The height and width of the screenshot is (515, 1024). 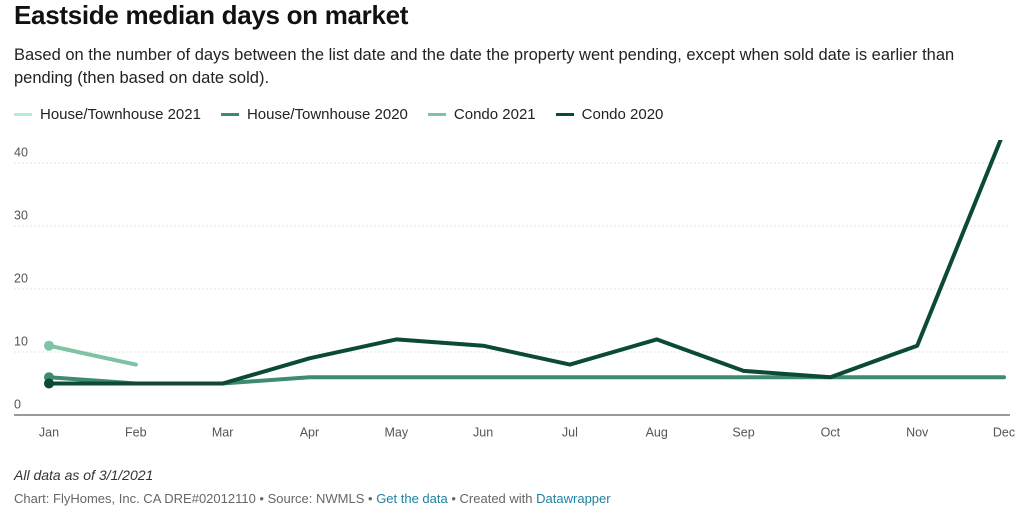 What do you see at coordinates (327, 114) in the screenshot?
I see `legend-label: House/Townhouse 2020` at bounding box center [327, 114].